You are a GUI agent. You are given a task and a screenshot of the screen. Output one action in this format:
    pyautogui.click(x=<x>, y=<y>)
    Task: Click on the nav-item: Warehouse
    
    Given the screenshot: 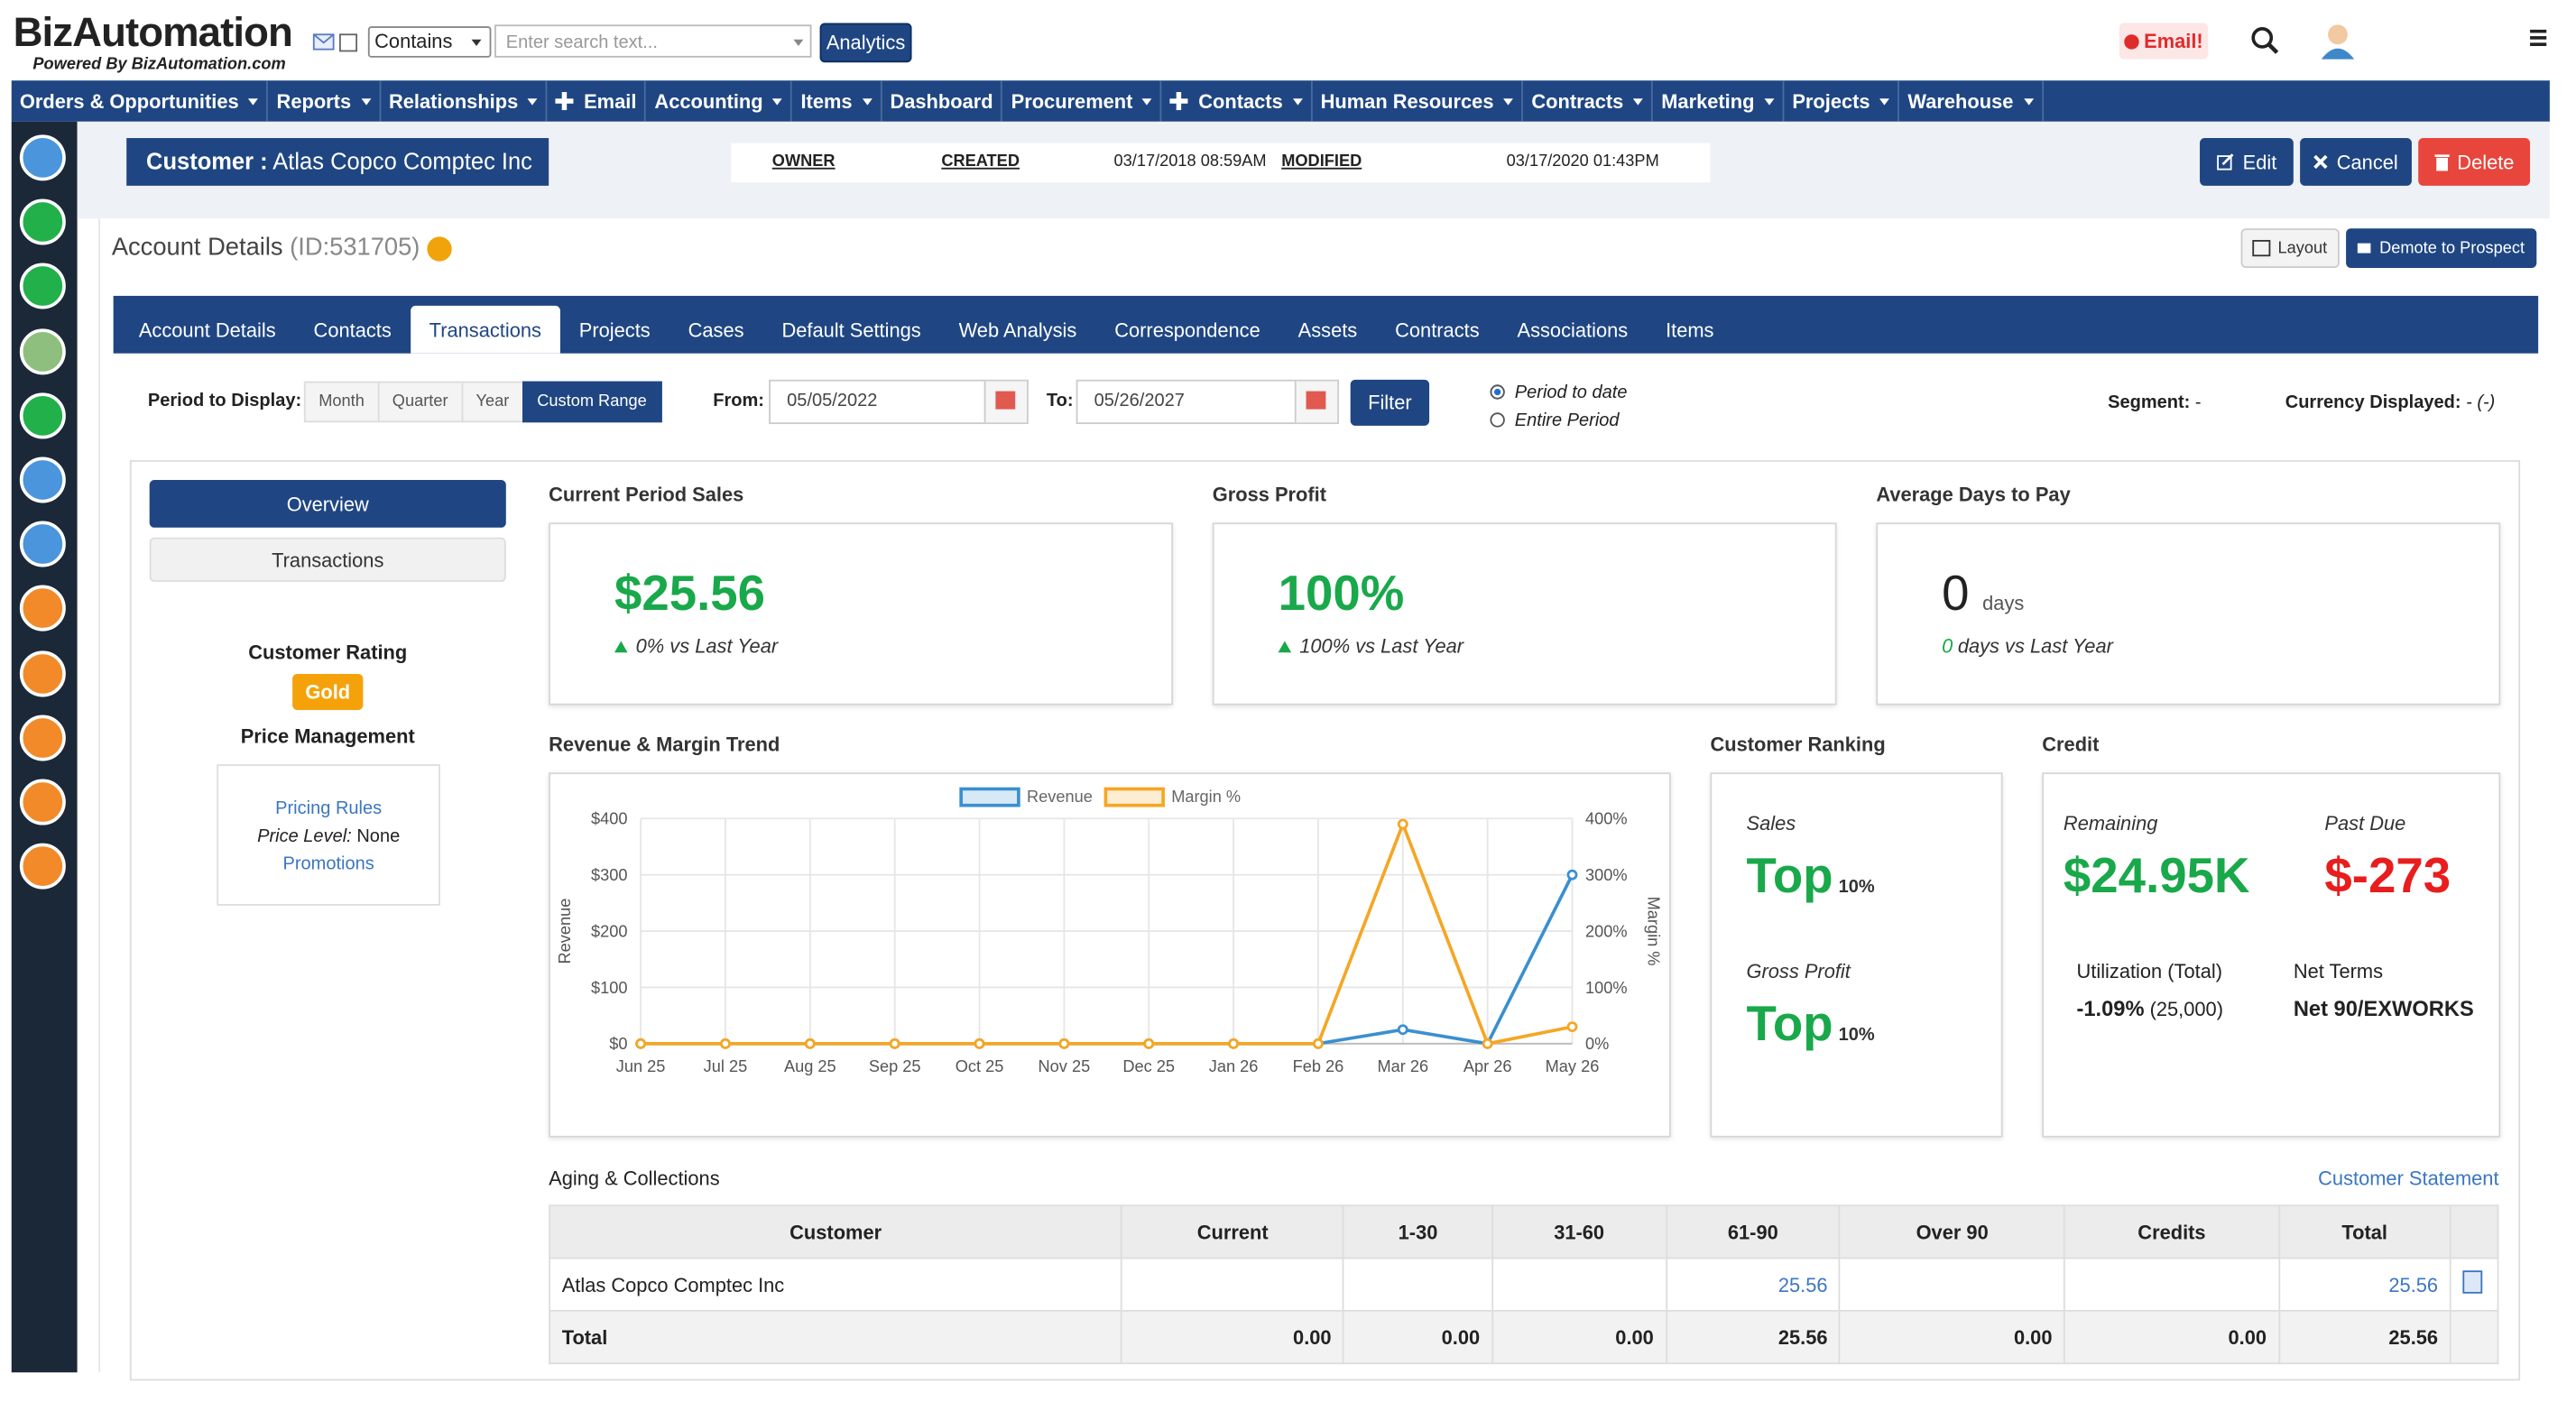 What is the action you would take?
    pyautogui.click(x=1971, y=101)
    